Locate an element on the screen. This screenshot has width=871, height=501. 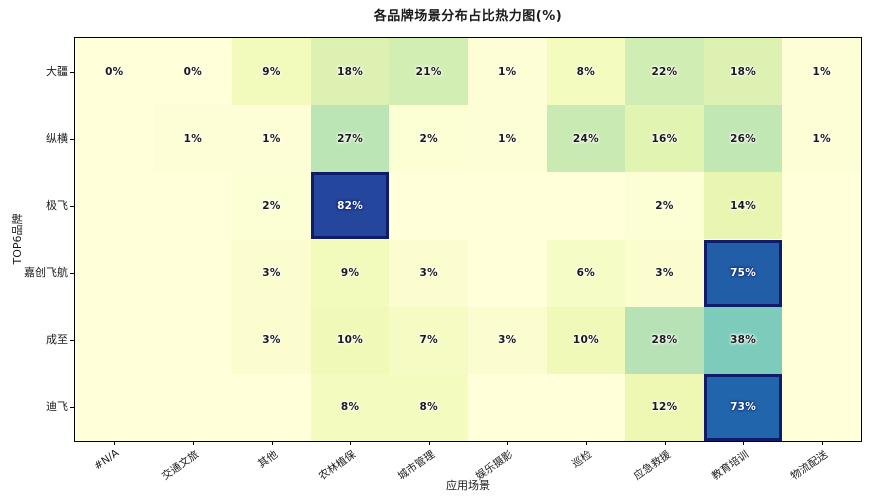
heatmap-cell: 7% is located at coordinates (428, 340).